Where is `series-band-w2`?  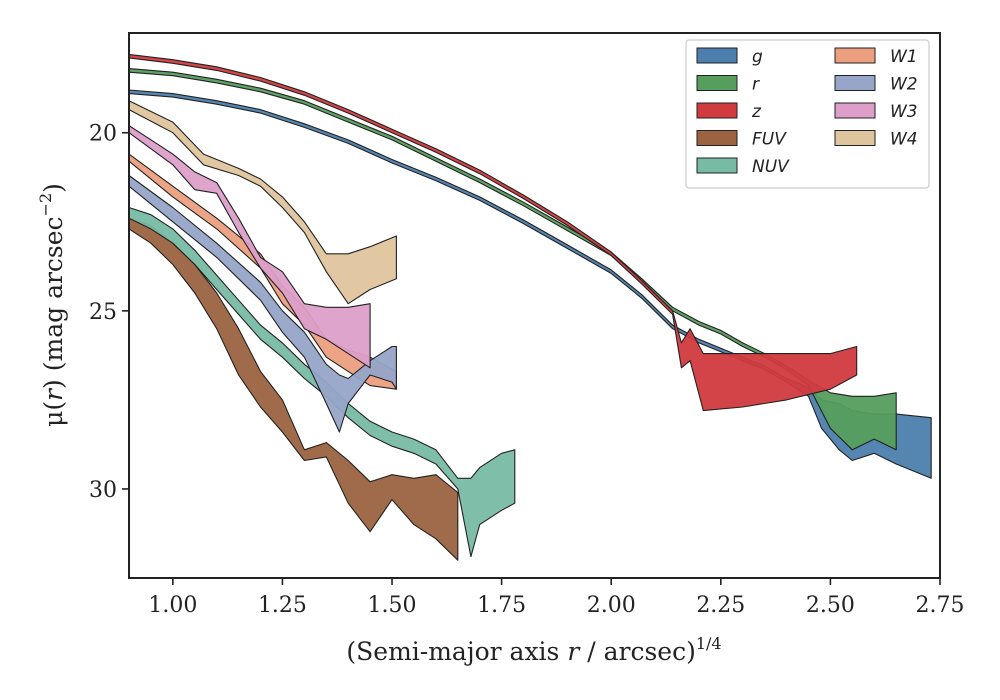 series-band-w2 is located at coordinates (262, 303).